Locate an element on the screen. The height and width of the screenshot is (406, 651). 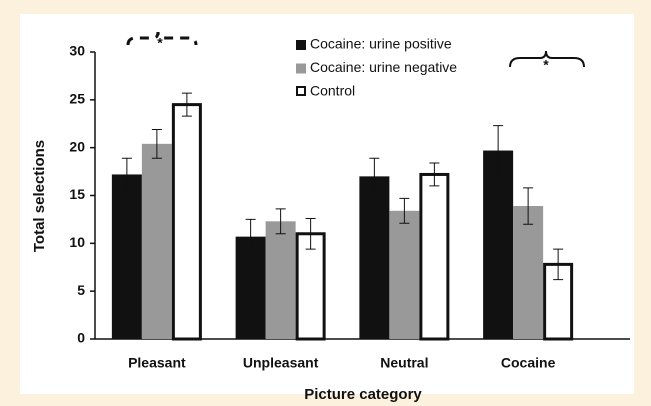
x-axis-label: Picture category is located at coordinates (363, 394).